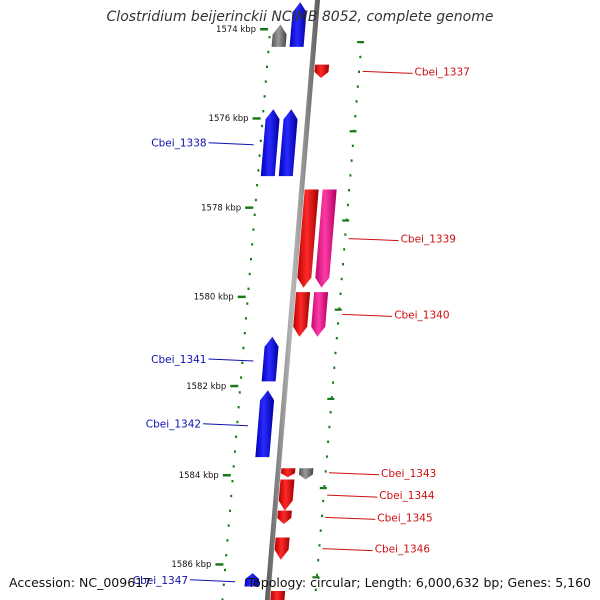  I want to click on axis-tick-label: 1578 kbp, so click(221, 208).